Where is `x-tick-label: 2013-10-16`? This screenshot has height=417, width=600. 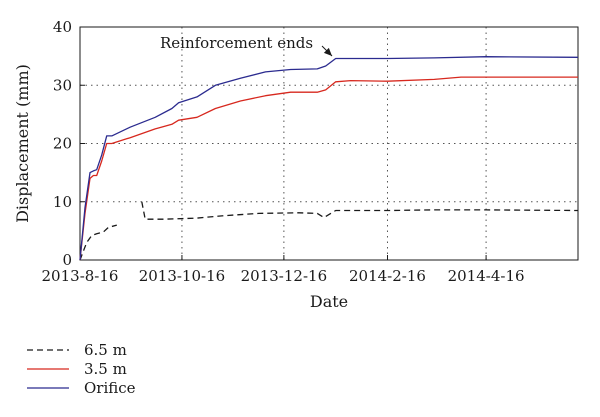
x-tick-label: 2013-10-16 is located at coordinates (182, 276).